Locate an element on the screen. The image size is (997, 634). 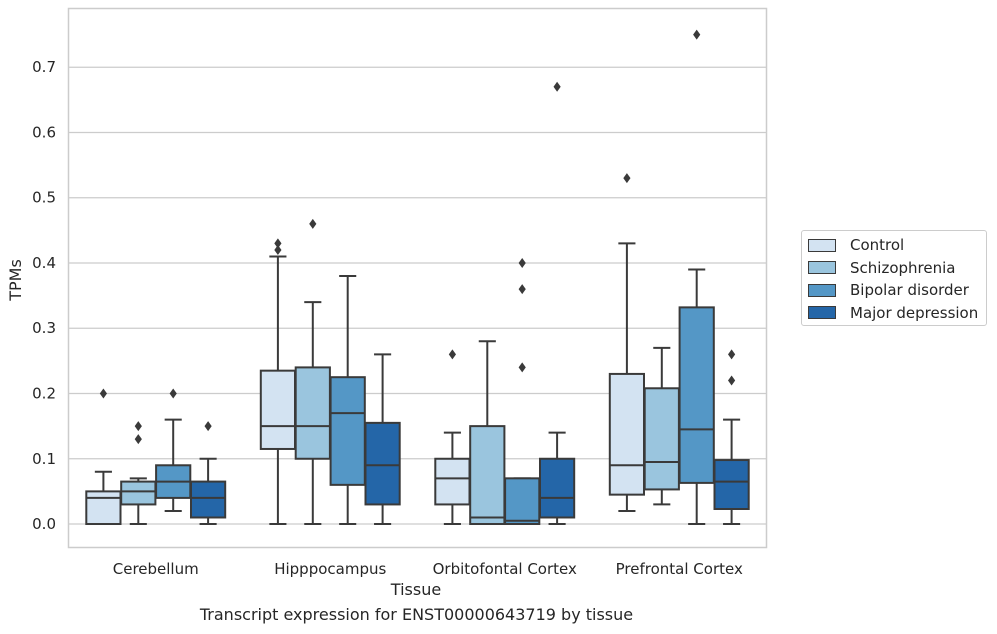
legend-item: Bipolar disorder is located at coordinates (888, 290).